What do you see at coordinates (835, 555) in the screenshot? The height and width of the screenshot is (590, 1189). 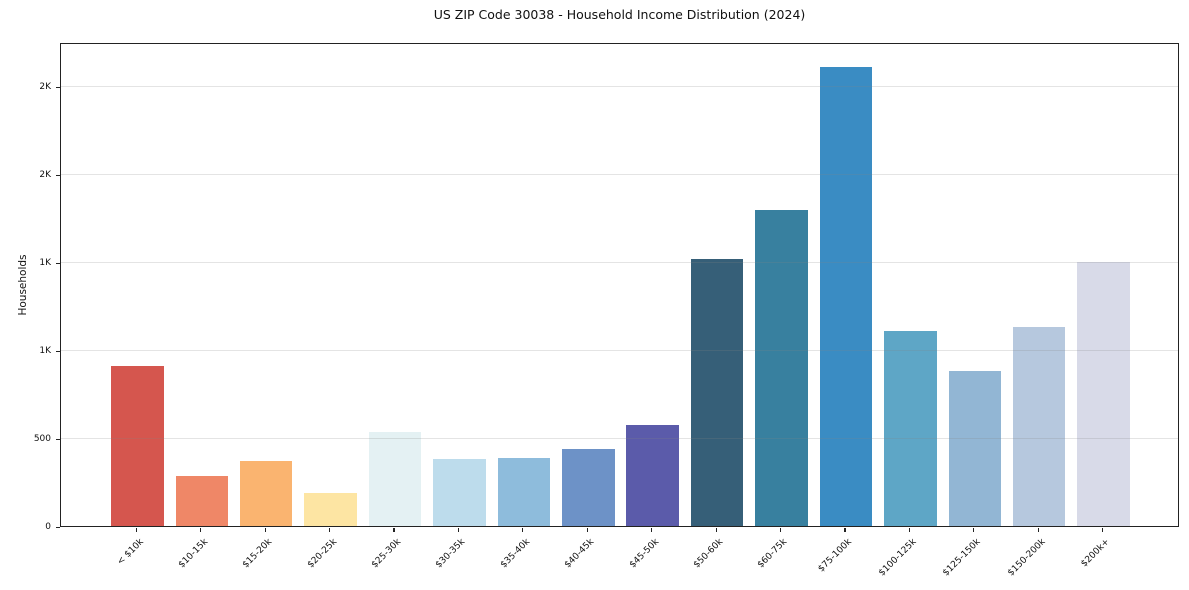 I see `x-tick-label: $75-100k` at bounding box center [835, 555].